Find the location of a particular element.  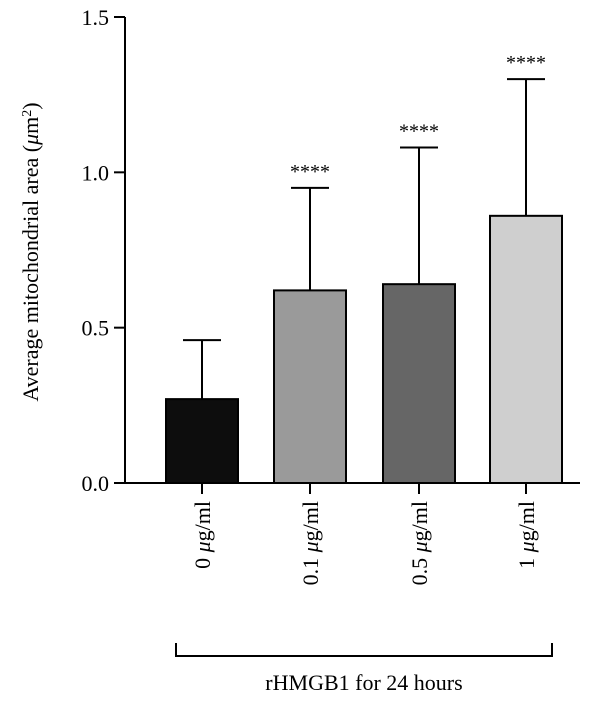

y-tick-label: 0.0 is located at coordinates (96, 483).